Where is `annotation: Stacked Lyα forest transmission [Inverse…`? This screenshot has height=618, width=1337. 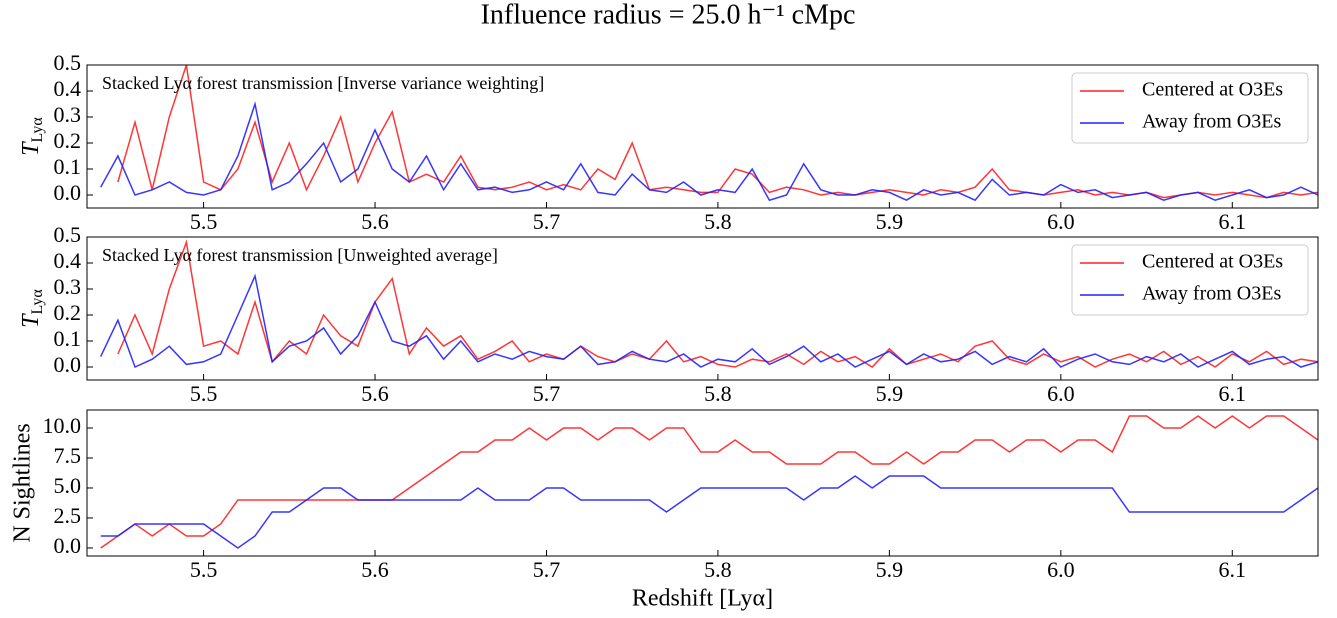 annotation: Stacked Lyα forest transmission [Inverse… is located at coordinates (323, 83).